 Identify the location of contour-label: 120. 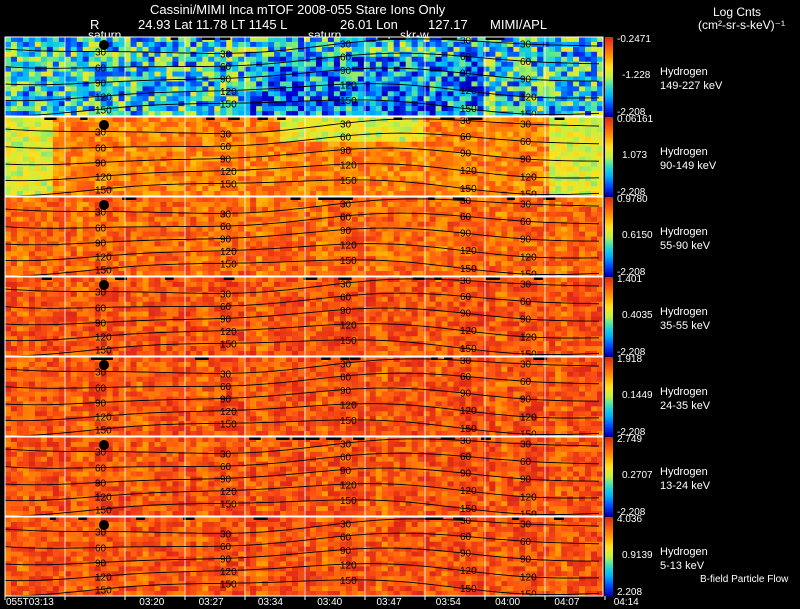
(528, 97).